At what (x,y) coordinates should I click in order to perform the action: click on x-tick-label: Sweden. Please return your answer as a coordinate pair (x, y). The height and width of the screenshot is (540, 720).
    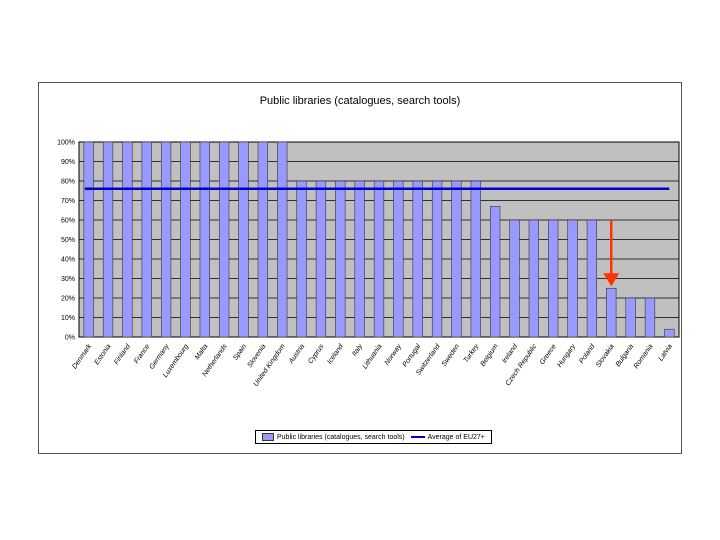
    Looking at the image, I should click on (451, 355).